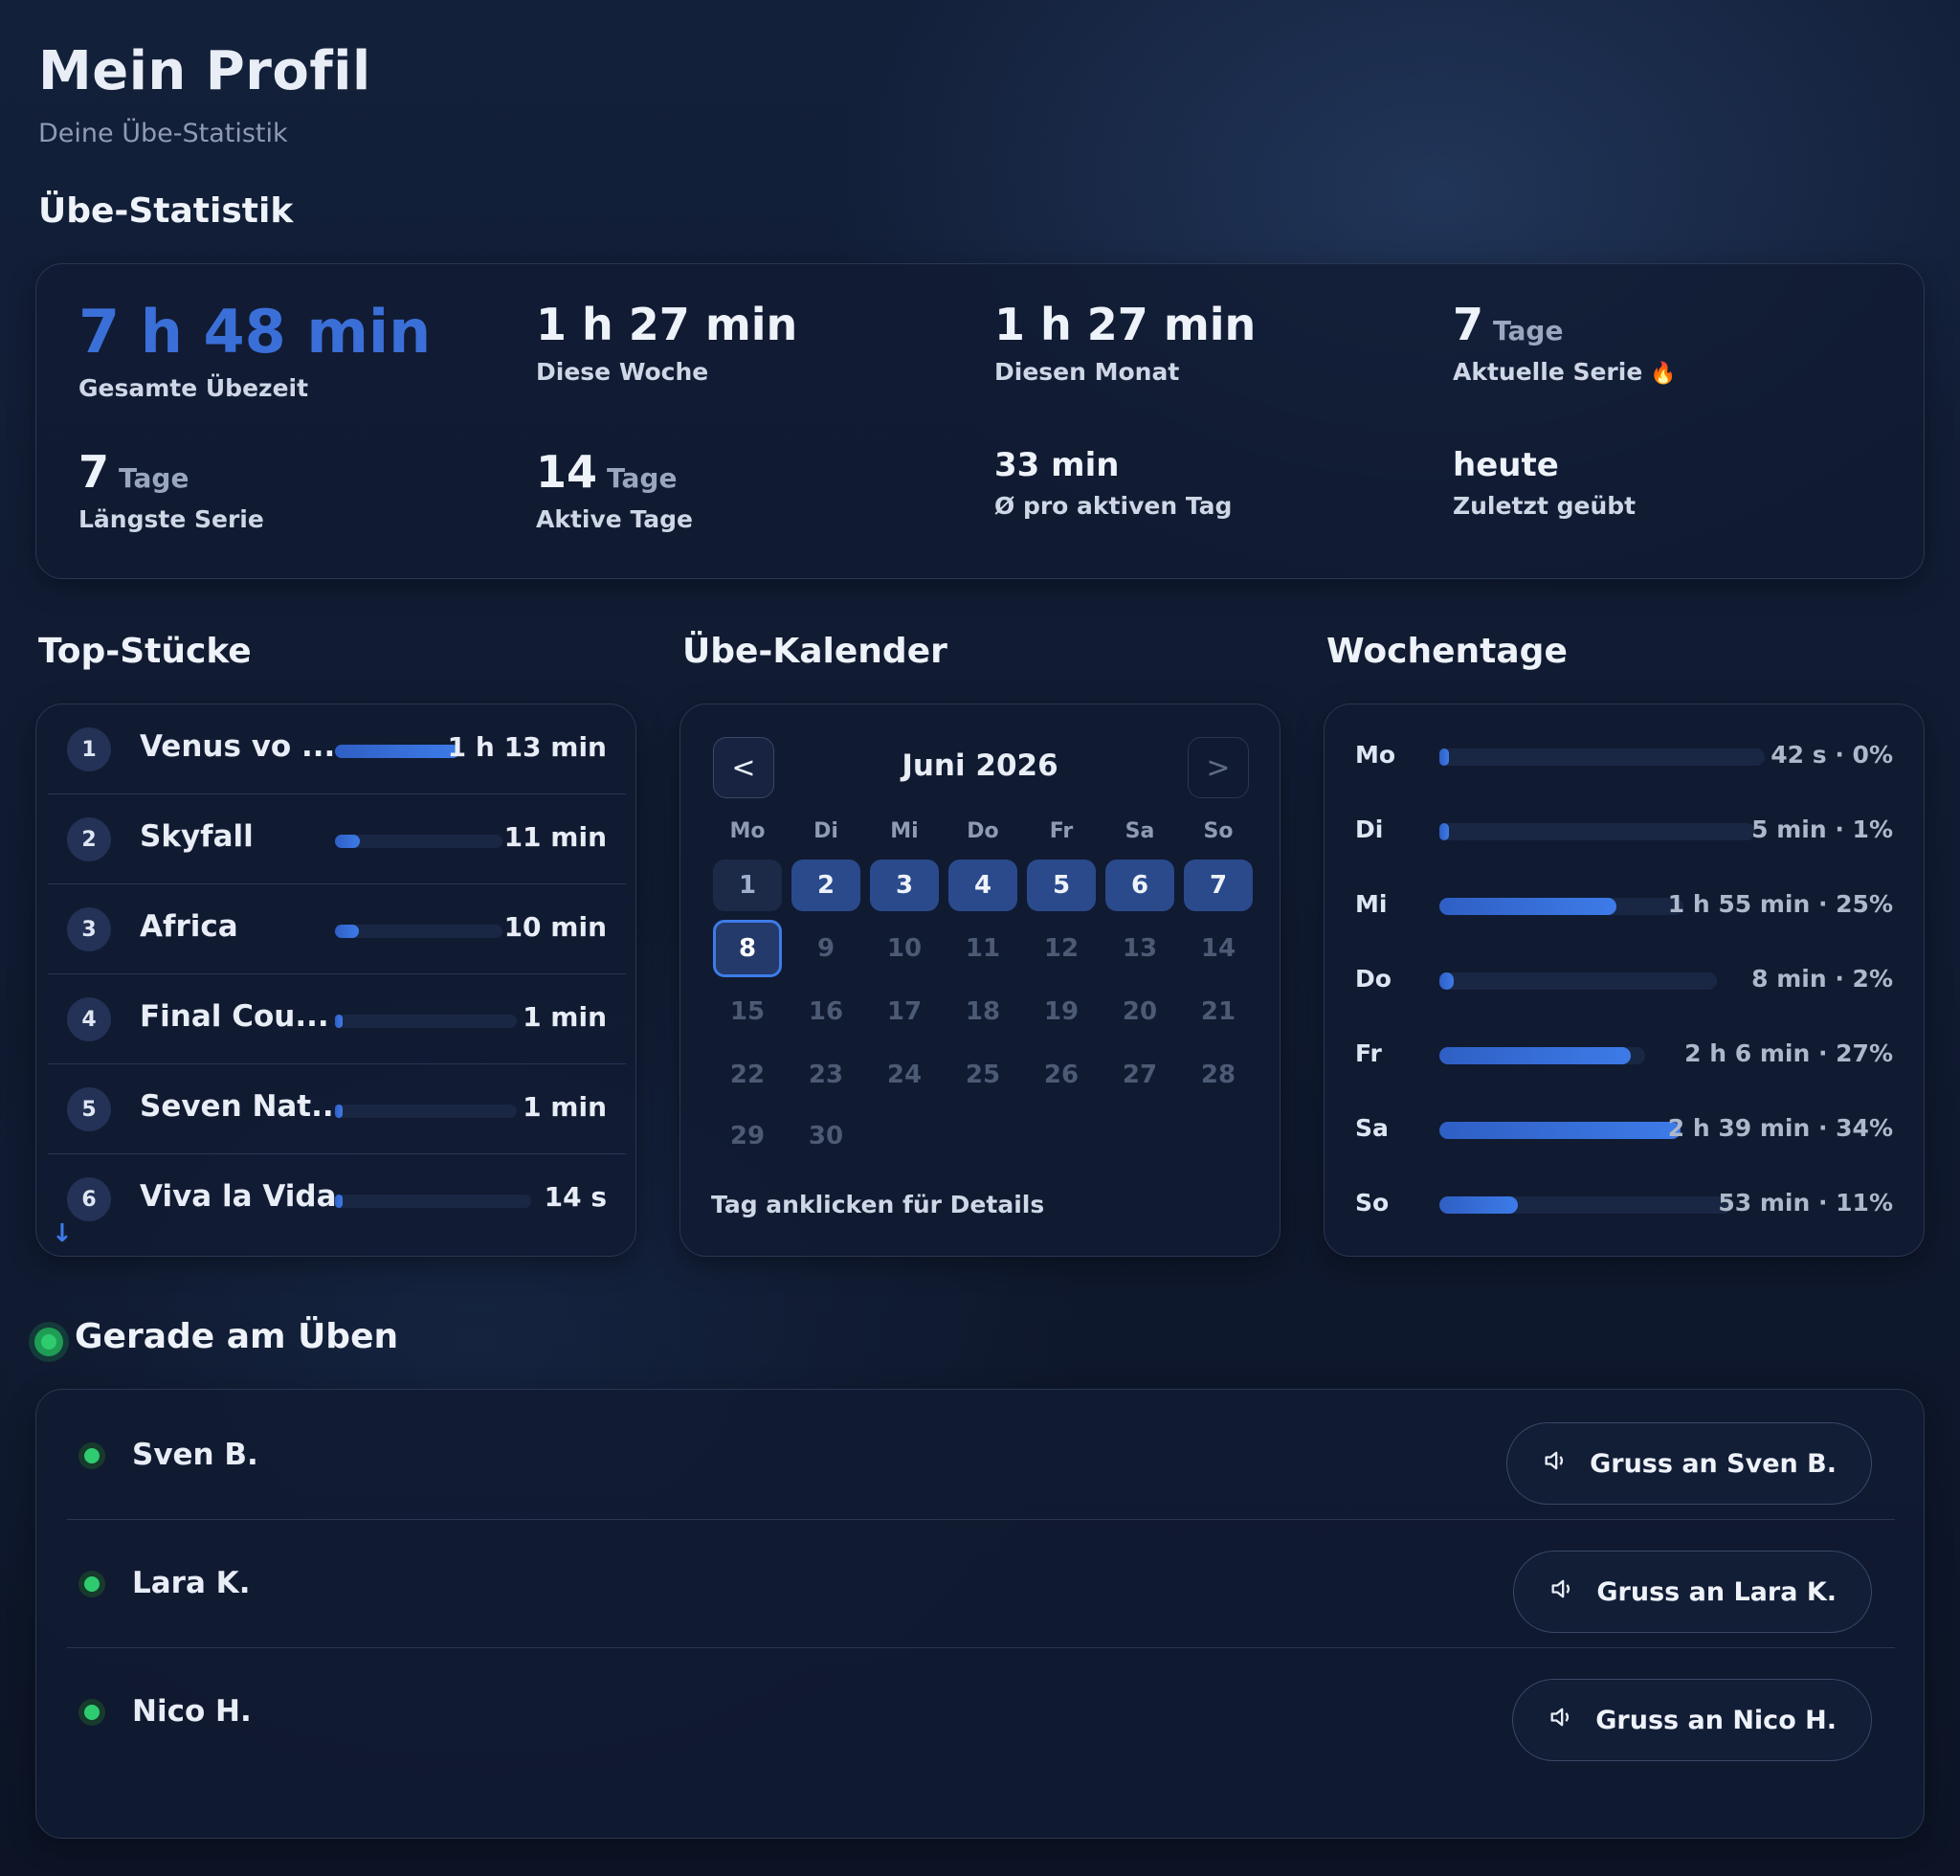 This screenshot has height=1876, width=1960. I want to click on calendar-weekday: Mi, so click(905, 831).